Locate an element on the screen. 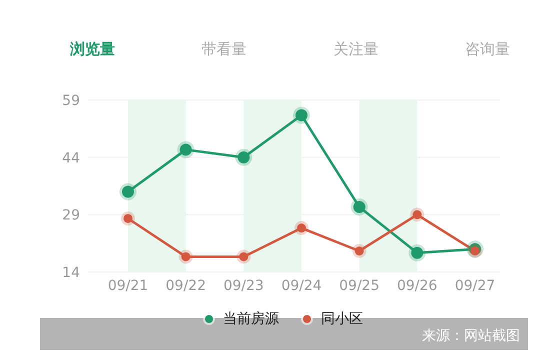  y-tick-label: 29 is located at coordinates (71, 216).